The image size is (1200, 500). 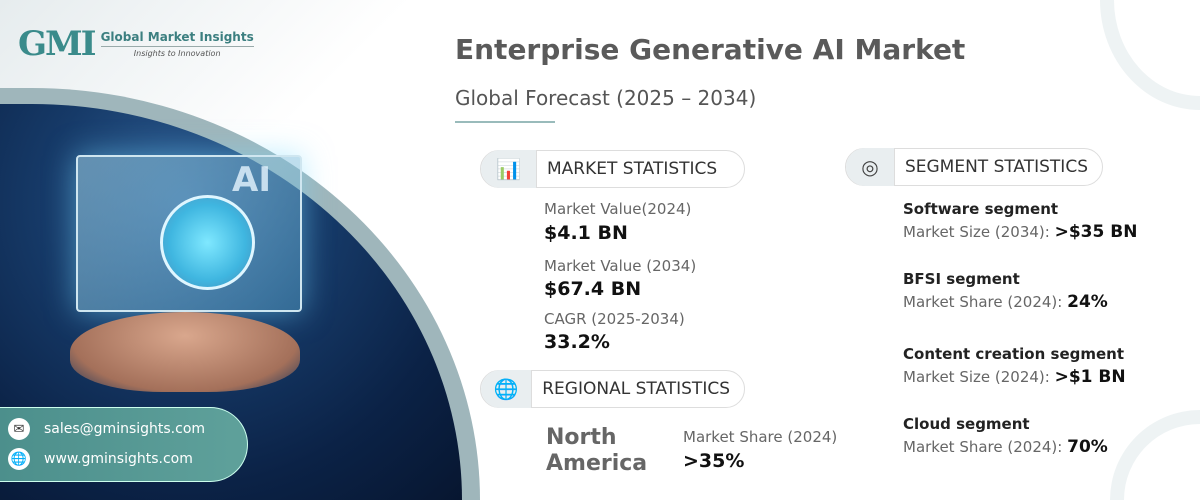 I want to click on page-subtitle: Global Forecast (2025 – 2034), so click(x=606, y=98).